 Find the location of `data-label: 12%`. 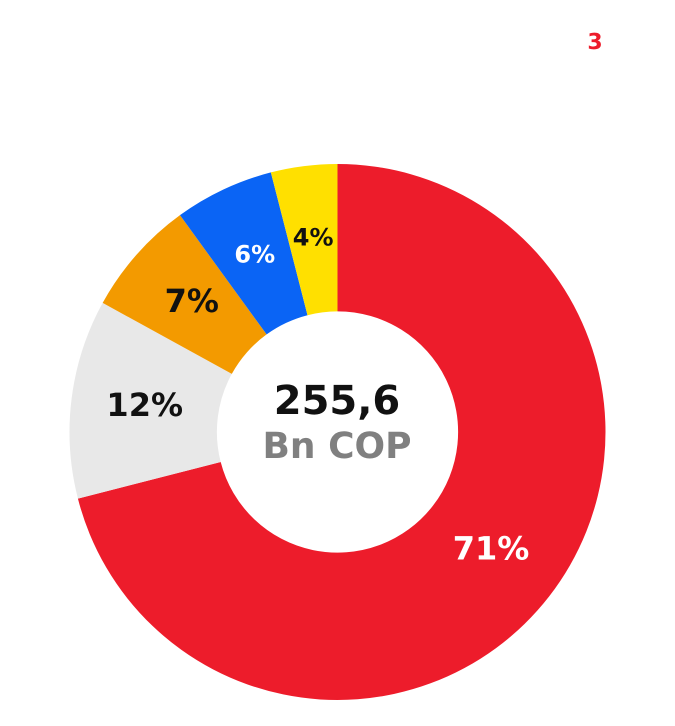

data-label: 12% is located at coordinates (145, 405).